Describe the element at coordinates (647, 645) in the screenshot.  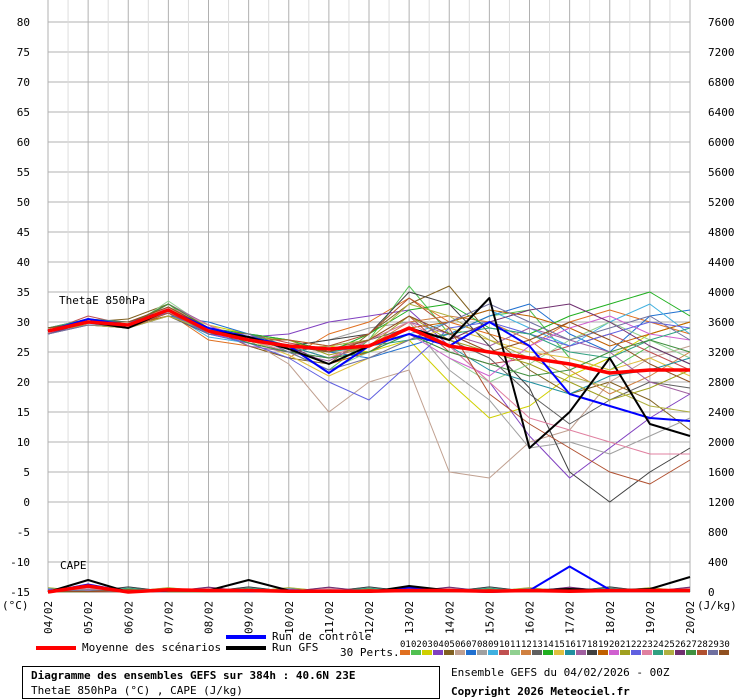
I see `pert-number: 23` at that location.